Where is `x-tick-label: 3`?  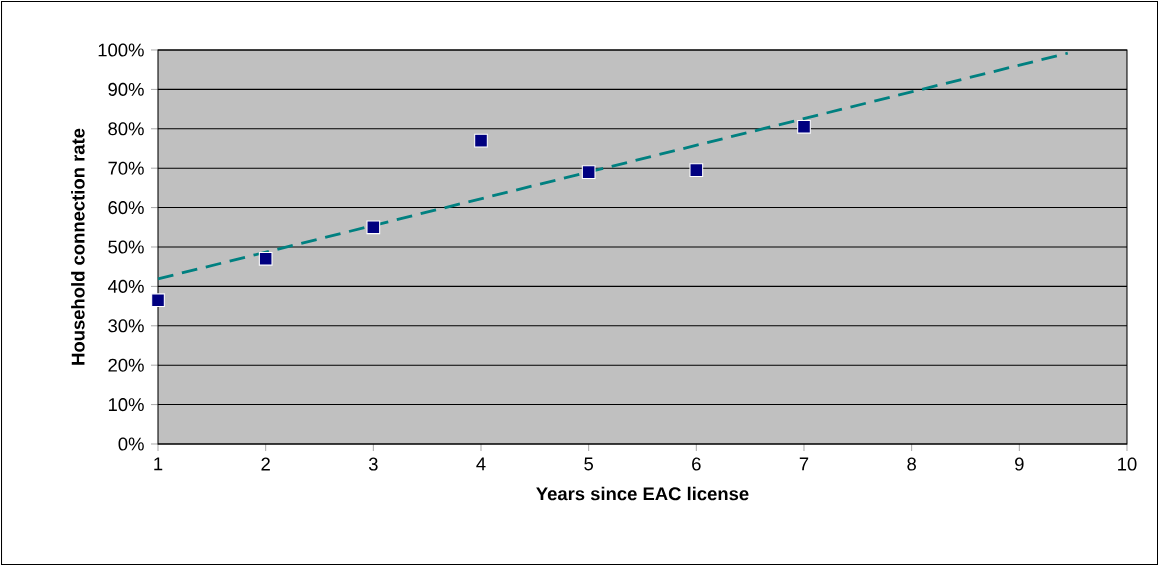
x-tick-label: 3 is located at coordinates (373, 464).